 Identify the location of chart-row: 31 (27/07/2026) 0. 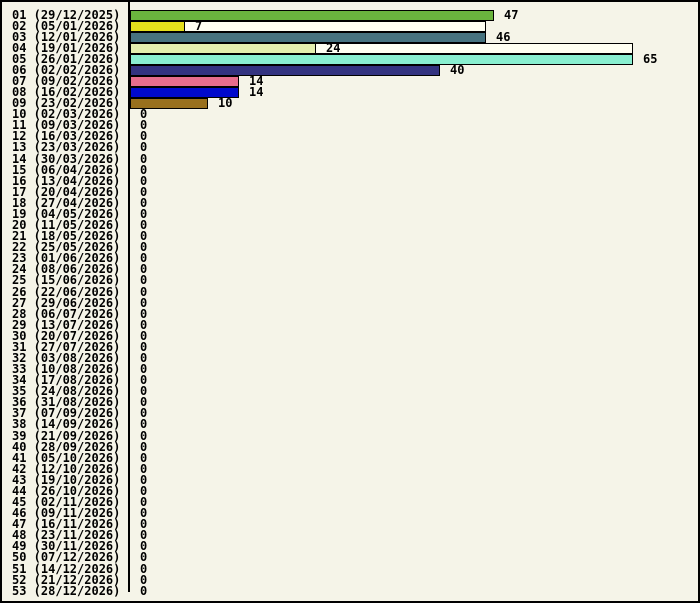
(350, 347).